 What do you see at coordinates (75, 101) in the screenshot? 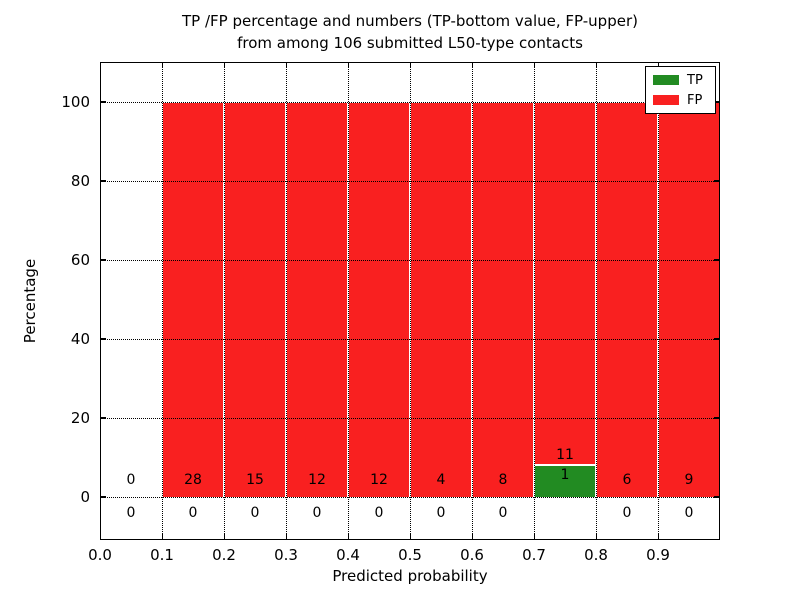
I see `y-tick-label: 100` at bounding box center [75, 101].